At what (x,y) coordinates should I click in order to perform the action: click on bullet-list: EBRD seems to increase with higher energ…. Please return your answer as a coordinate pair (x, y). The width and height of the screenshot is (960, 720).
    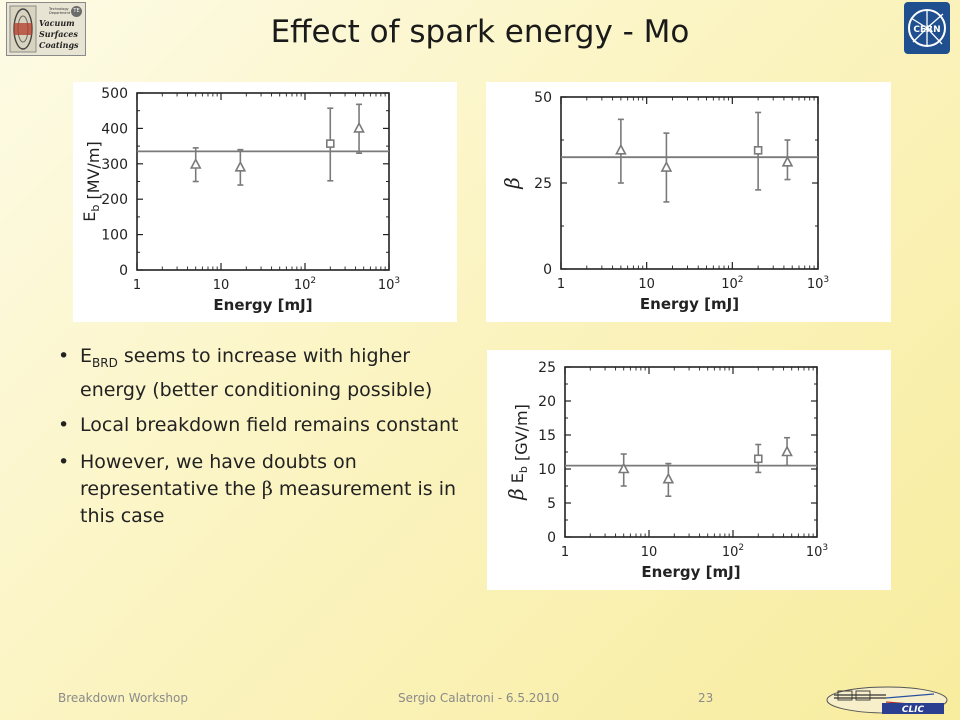
    Looking at the image, I should click on (266, 436).